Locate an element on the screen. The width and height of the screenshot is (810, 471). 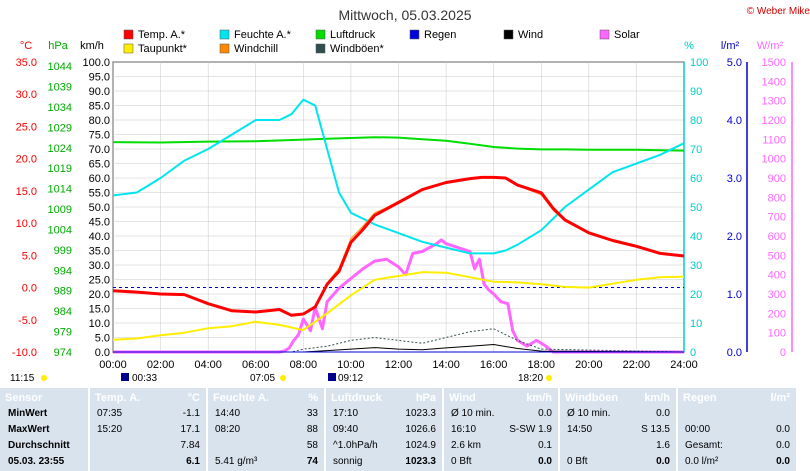
wind-tick-label: 75.0 is located at coordinates (99, 136).